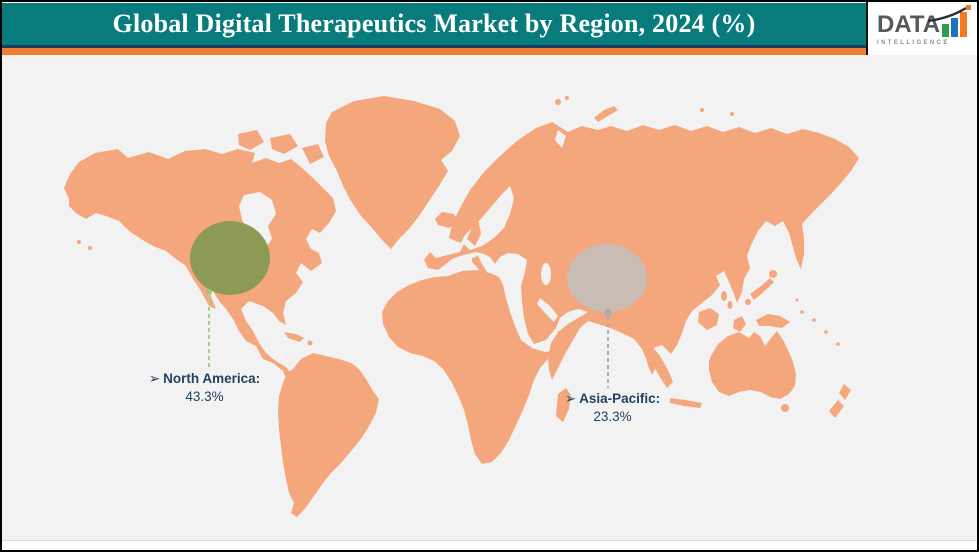  What do you see at coordinates (470, 367) in the screenshot?
I see `continent-africa` at bounding box center [470, 367].